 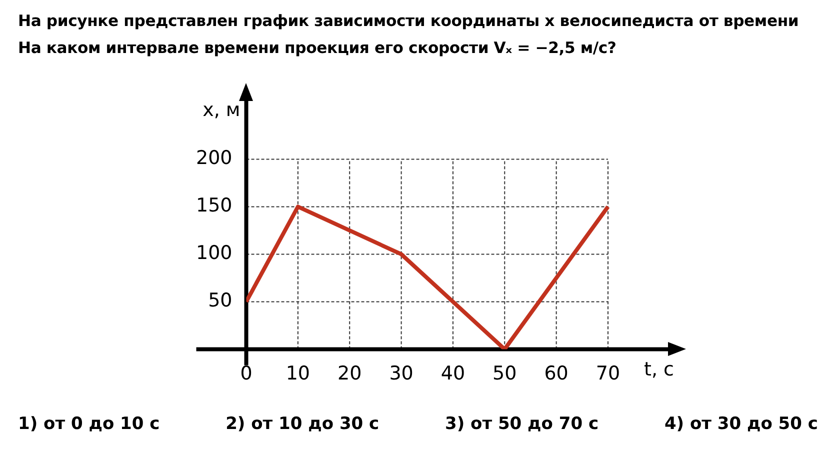 What do you see at coordinates (214, 205) in the screenshot?
I see `y-tick-label: 150` at bounding box center [214, 205].